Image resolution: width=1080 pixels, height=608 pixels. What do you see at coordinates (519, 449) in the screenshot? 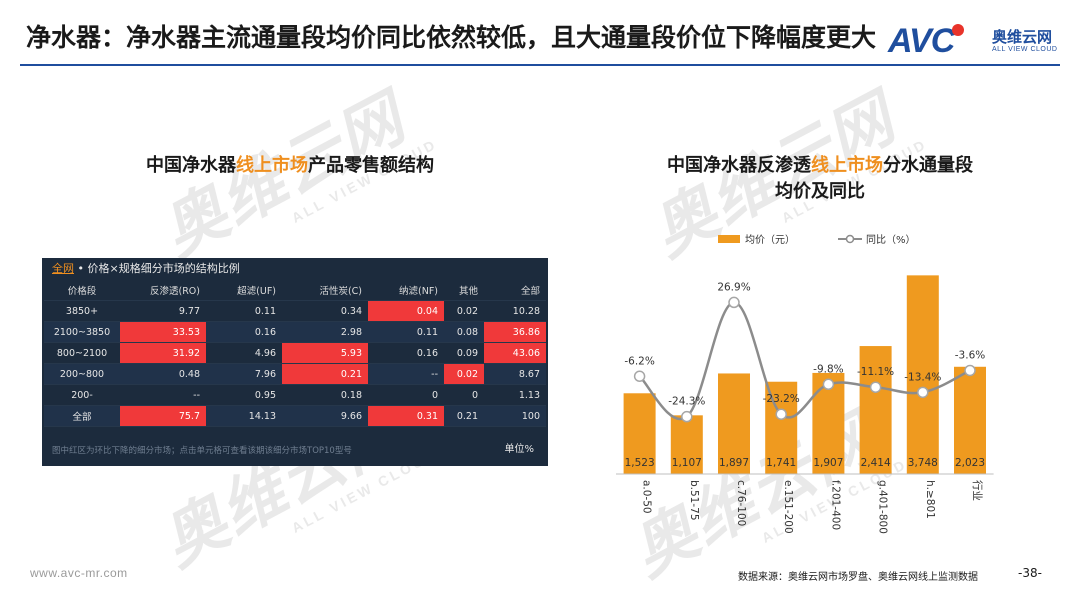
I see `table-unit: 单位%` at bounding box center [519, 449].